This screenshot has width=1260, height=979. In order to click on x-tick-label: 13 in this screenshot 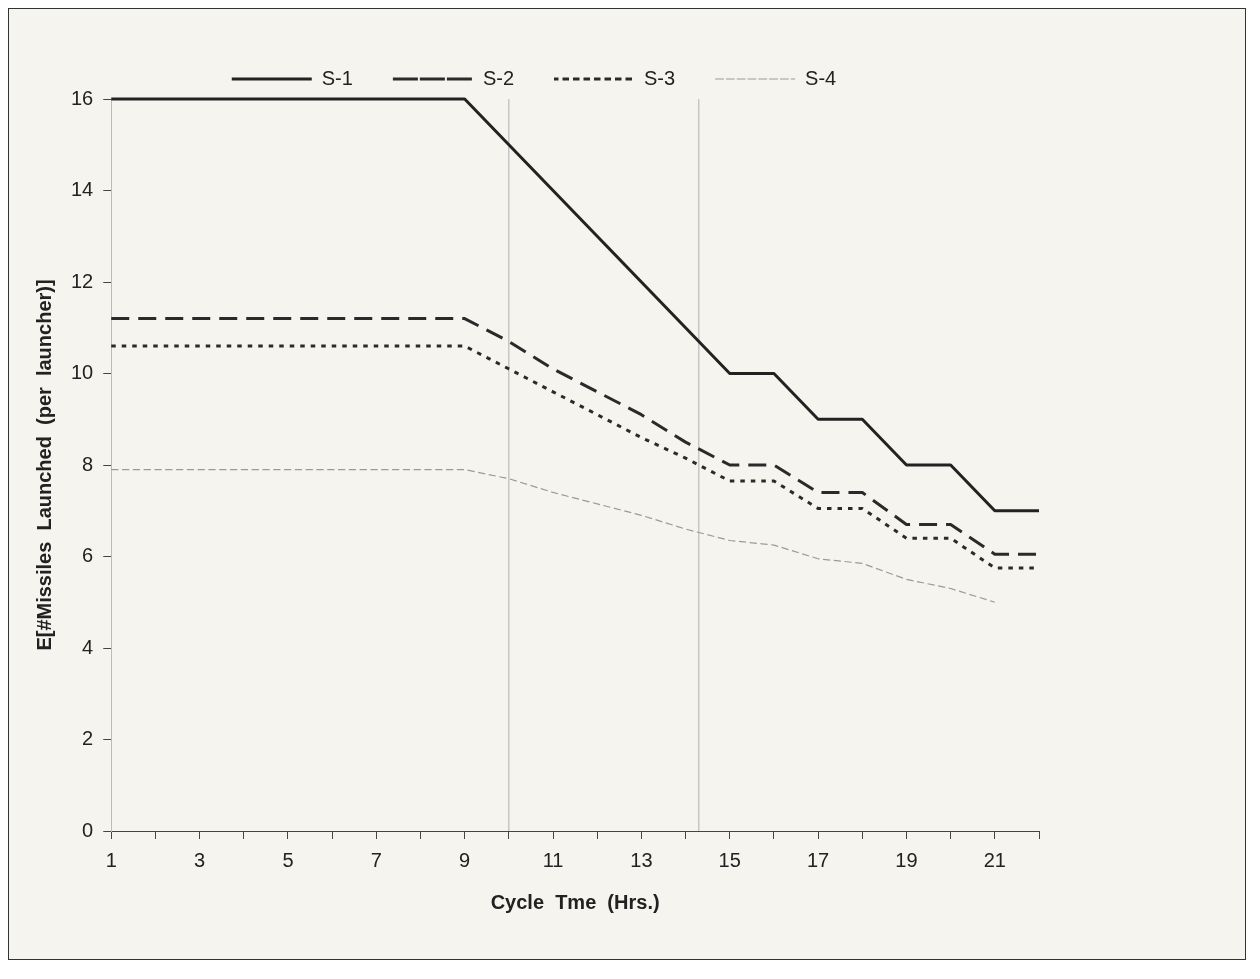, I will do `click(641, 859)`.